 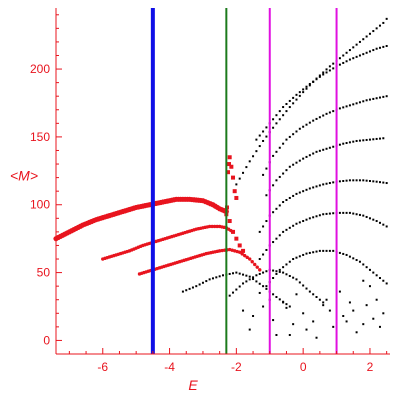 I want to click on x-tick-label: -4, so click(x=169, y=367).